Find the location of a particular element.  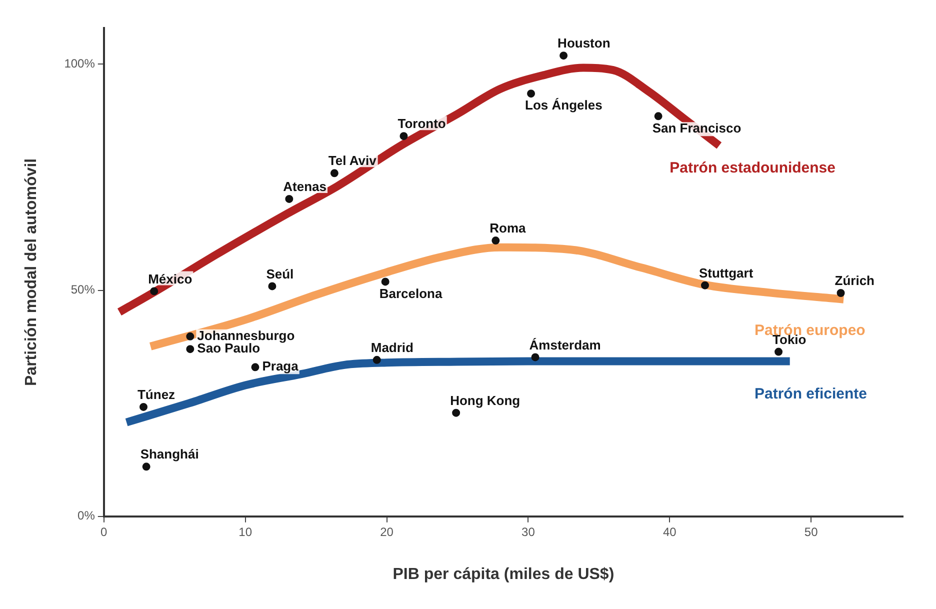

annotation: Barcelona is located at coordinates (411, 293).